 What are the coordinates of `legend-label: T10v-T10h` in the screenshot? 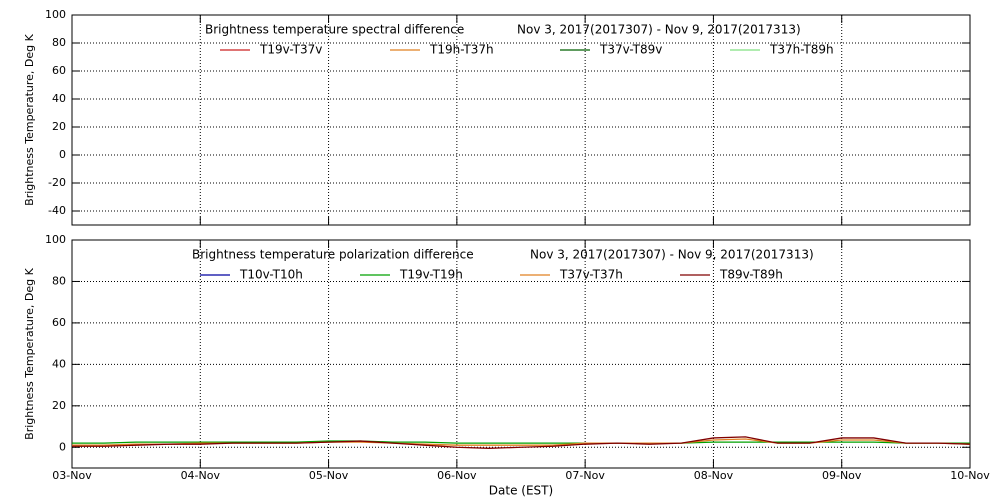 It's located at (271, 275).